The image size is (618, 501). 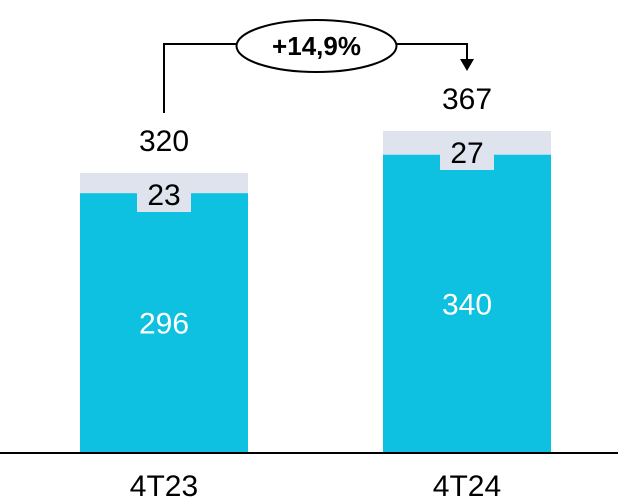 I want to click on growth-annotation-ellipse, so click(x=316, y=46).